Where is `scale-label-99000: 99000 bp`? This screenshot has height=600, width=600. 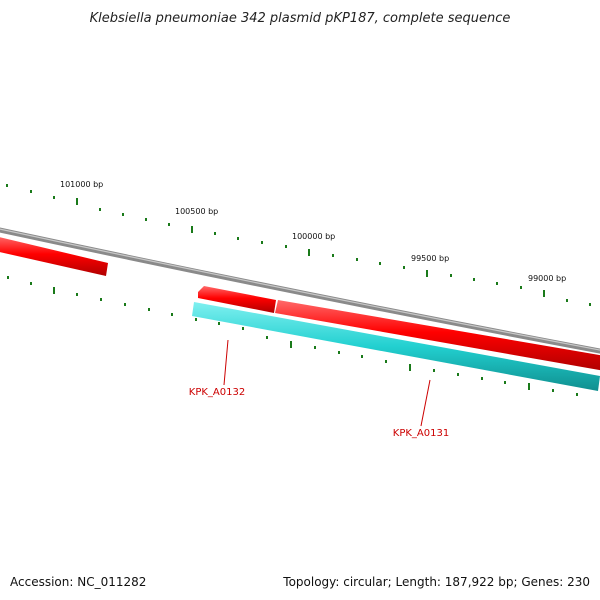 scale-label-99000: 99000 bp is located at coordinates (547, 278).